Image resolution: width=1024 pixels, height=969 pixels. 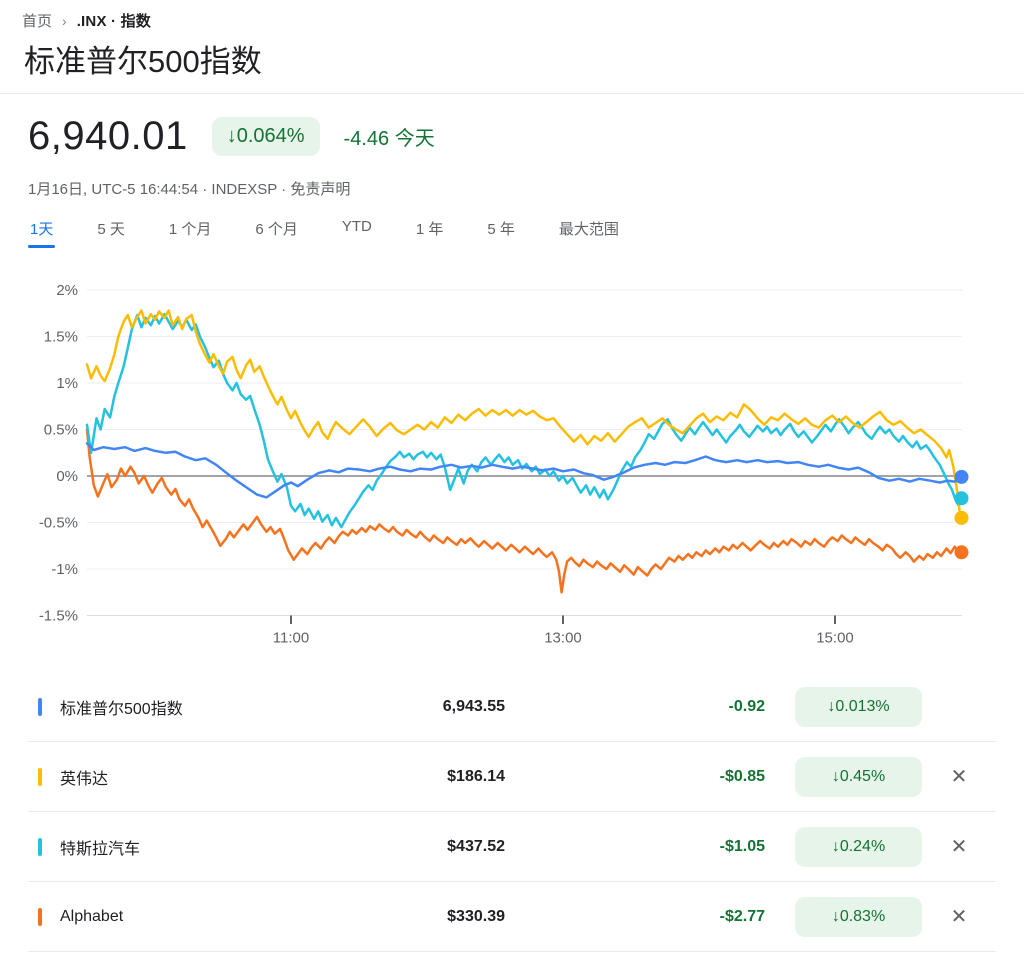 What do you see at coordinates (67, 476) in the screenshot?
I see `y-axis-label: 0%` at bounding box center [67, 476].